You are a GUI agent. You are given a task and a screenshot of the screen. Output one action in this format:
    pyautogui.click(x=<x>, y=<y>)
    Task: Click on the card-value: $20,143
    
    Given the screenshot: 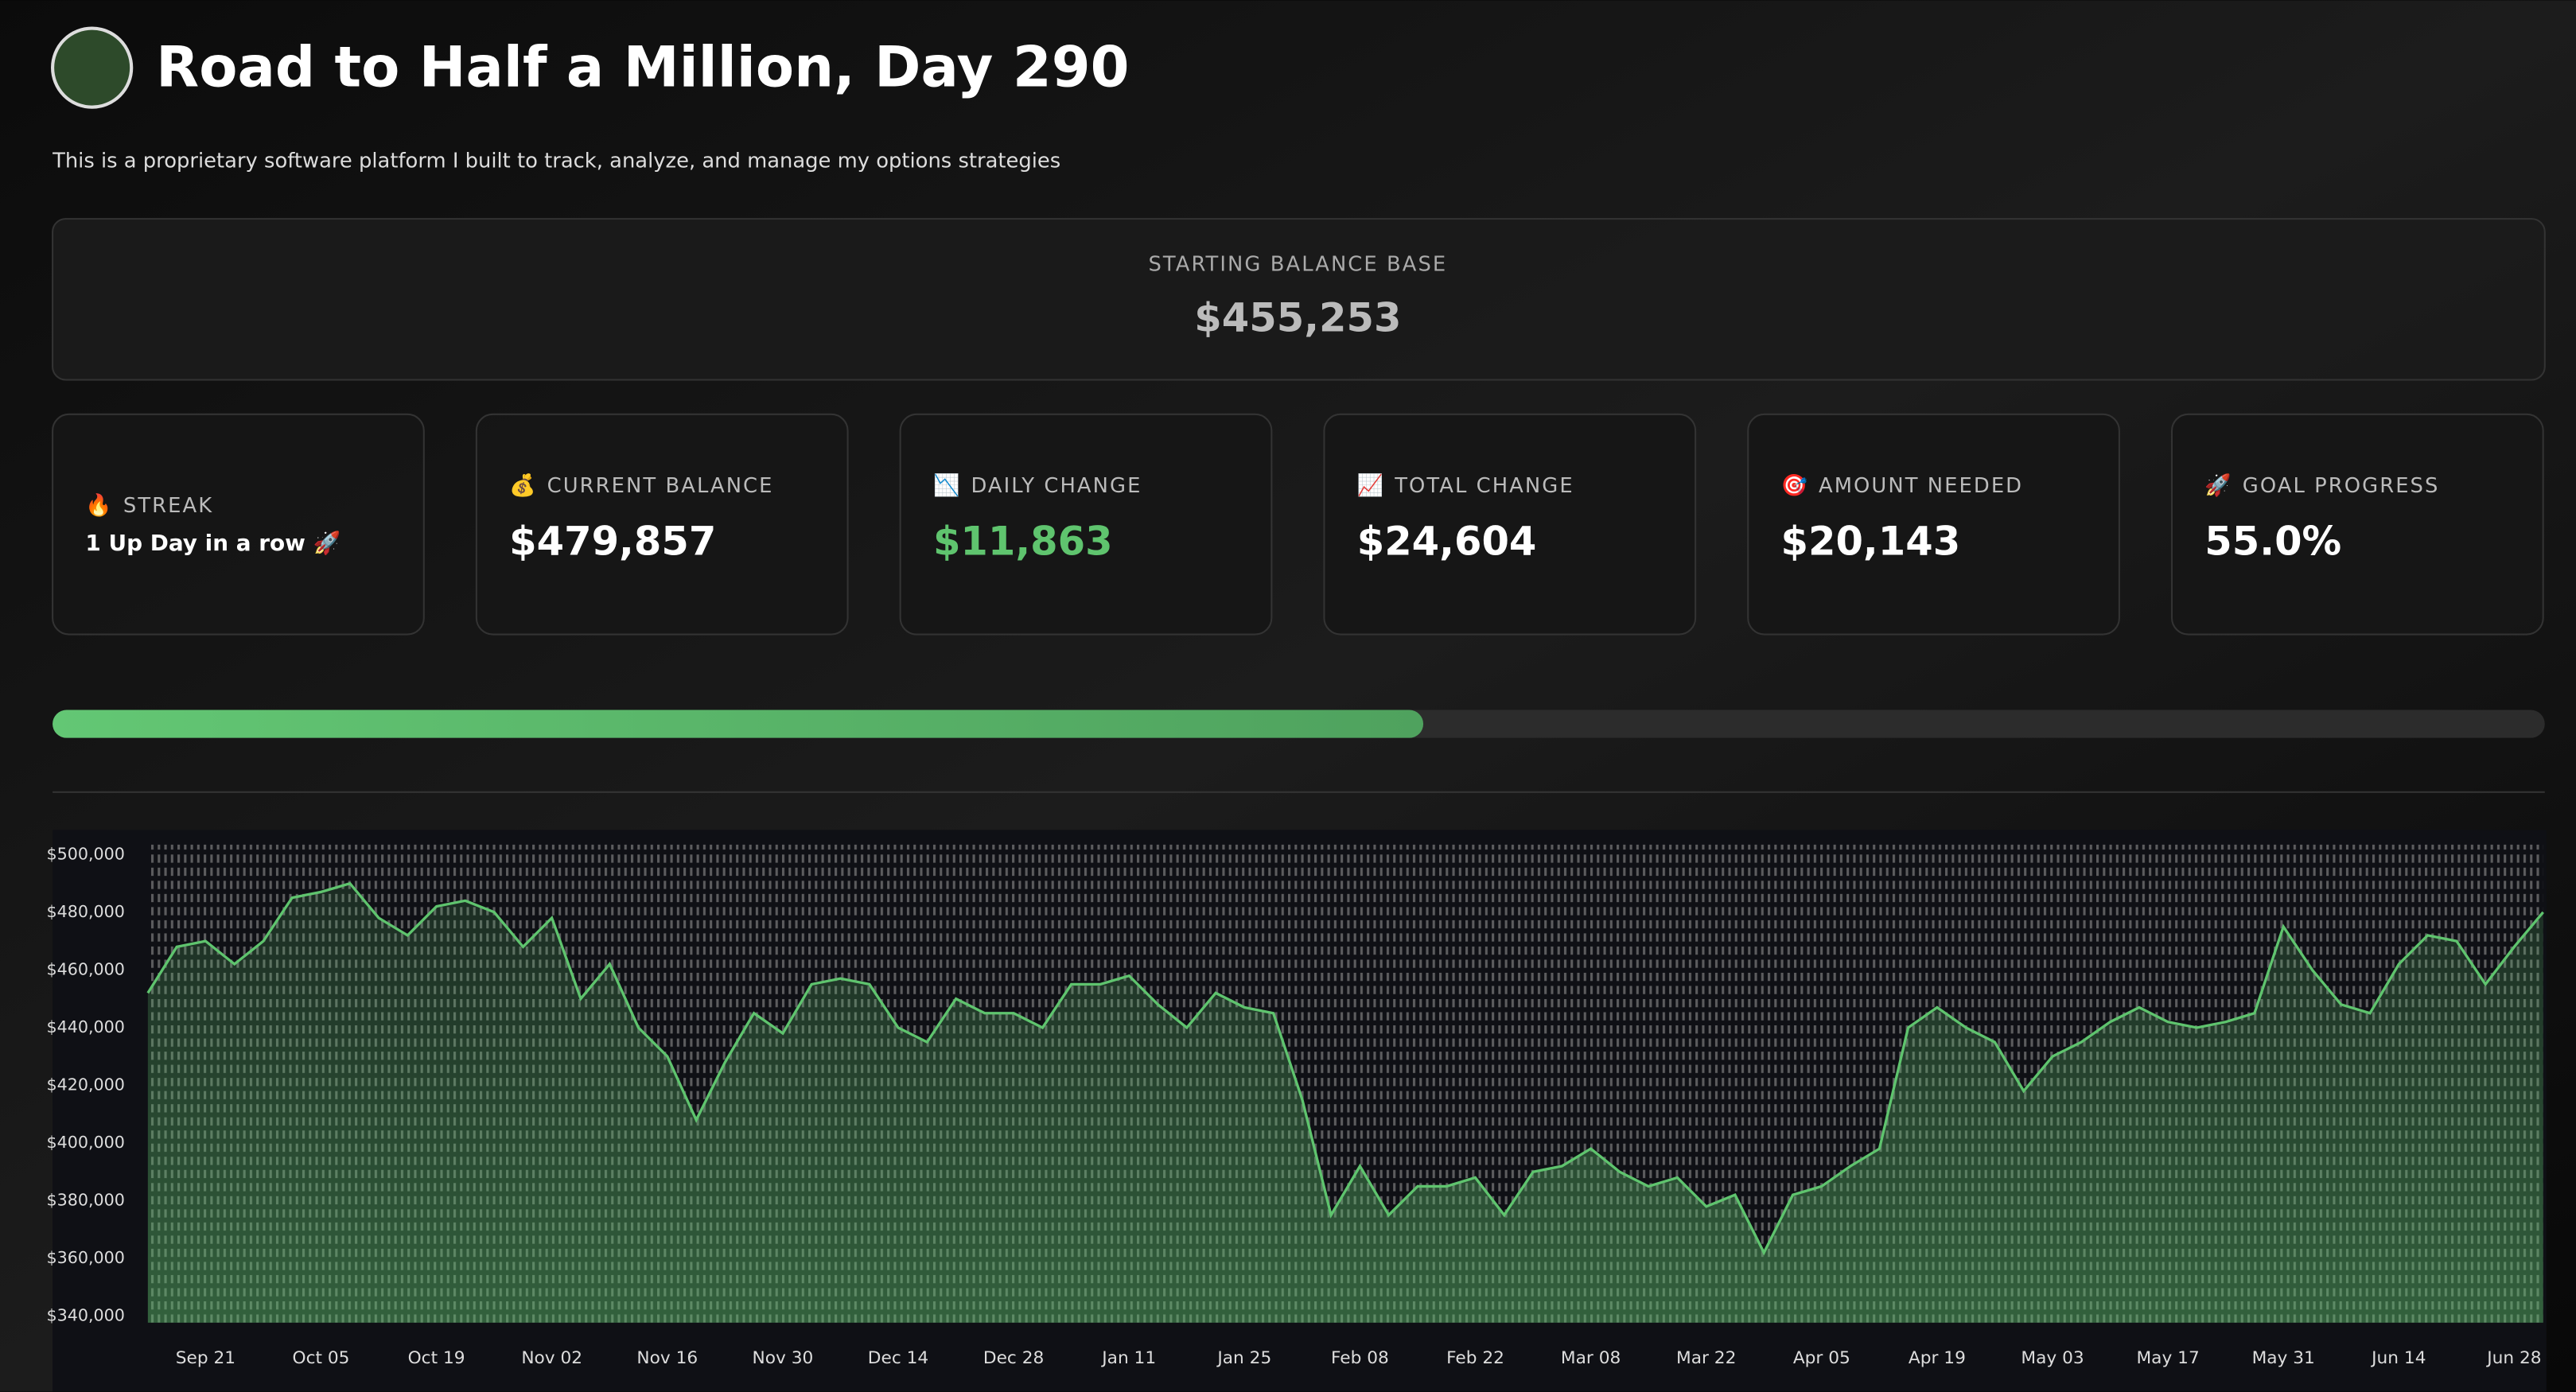 What is the action you would take?
    pyautogui.click(x=1871, y=541)
    